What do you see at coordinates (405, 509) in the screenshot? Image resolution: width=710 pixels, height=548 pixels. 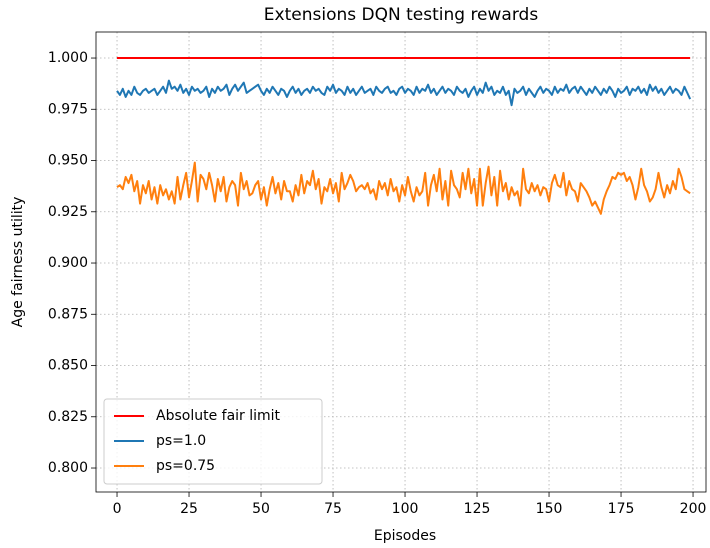 I see `x-tick-label: 100` at bounding box center [405, 509].